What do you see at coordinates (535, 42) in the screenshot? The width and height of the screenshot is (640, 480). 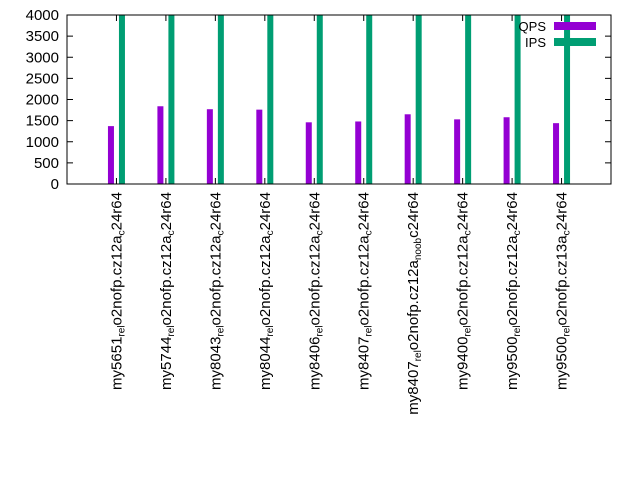 I see `legend-label-ips: IPS` at bounding box center [535, 42].